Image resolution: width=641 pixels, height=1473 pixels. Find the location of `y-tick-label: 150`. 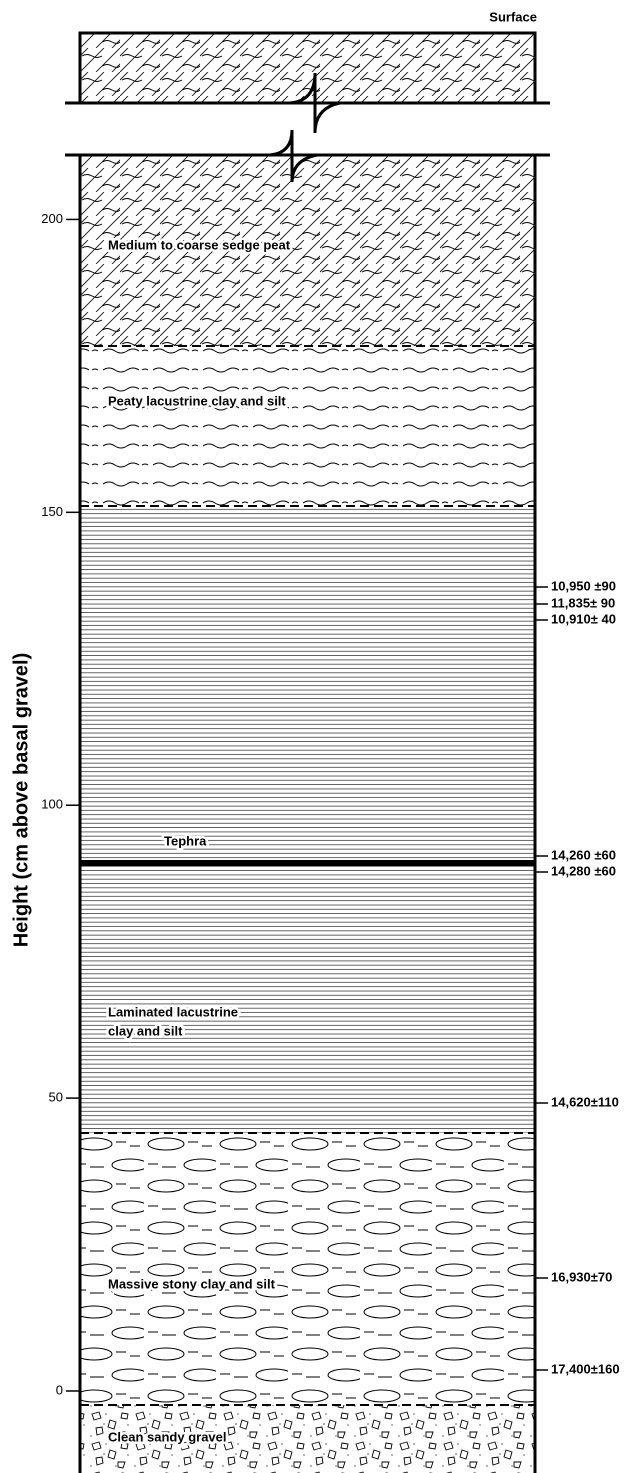

y-tick-label: 150 is located at coordinates (52, 511).